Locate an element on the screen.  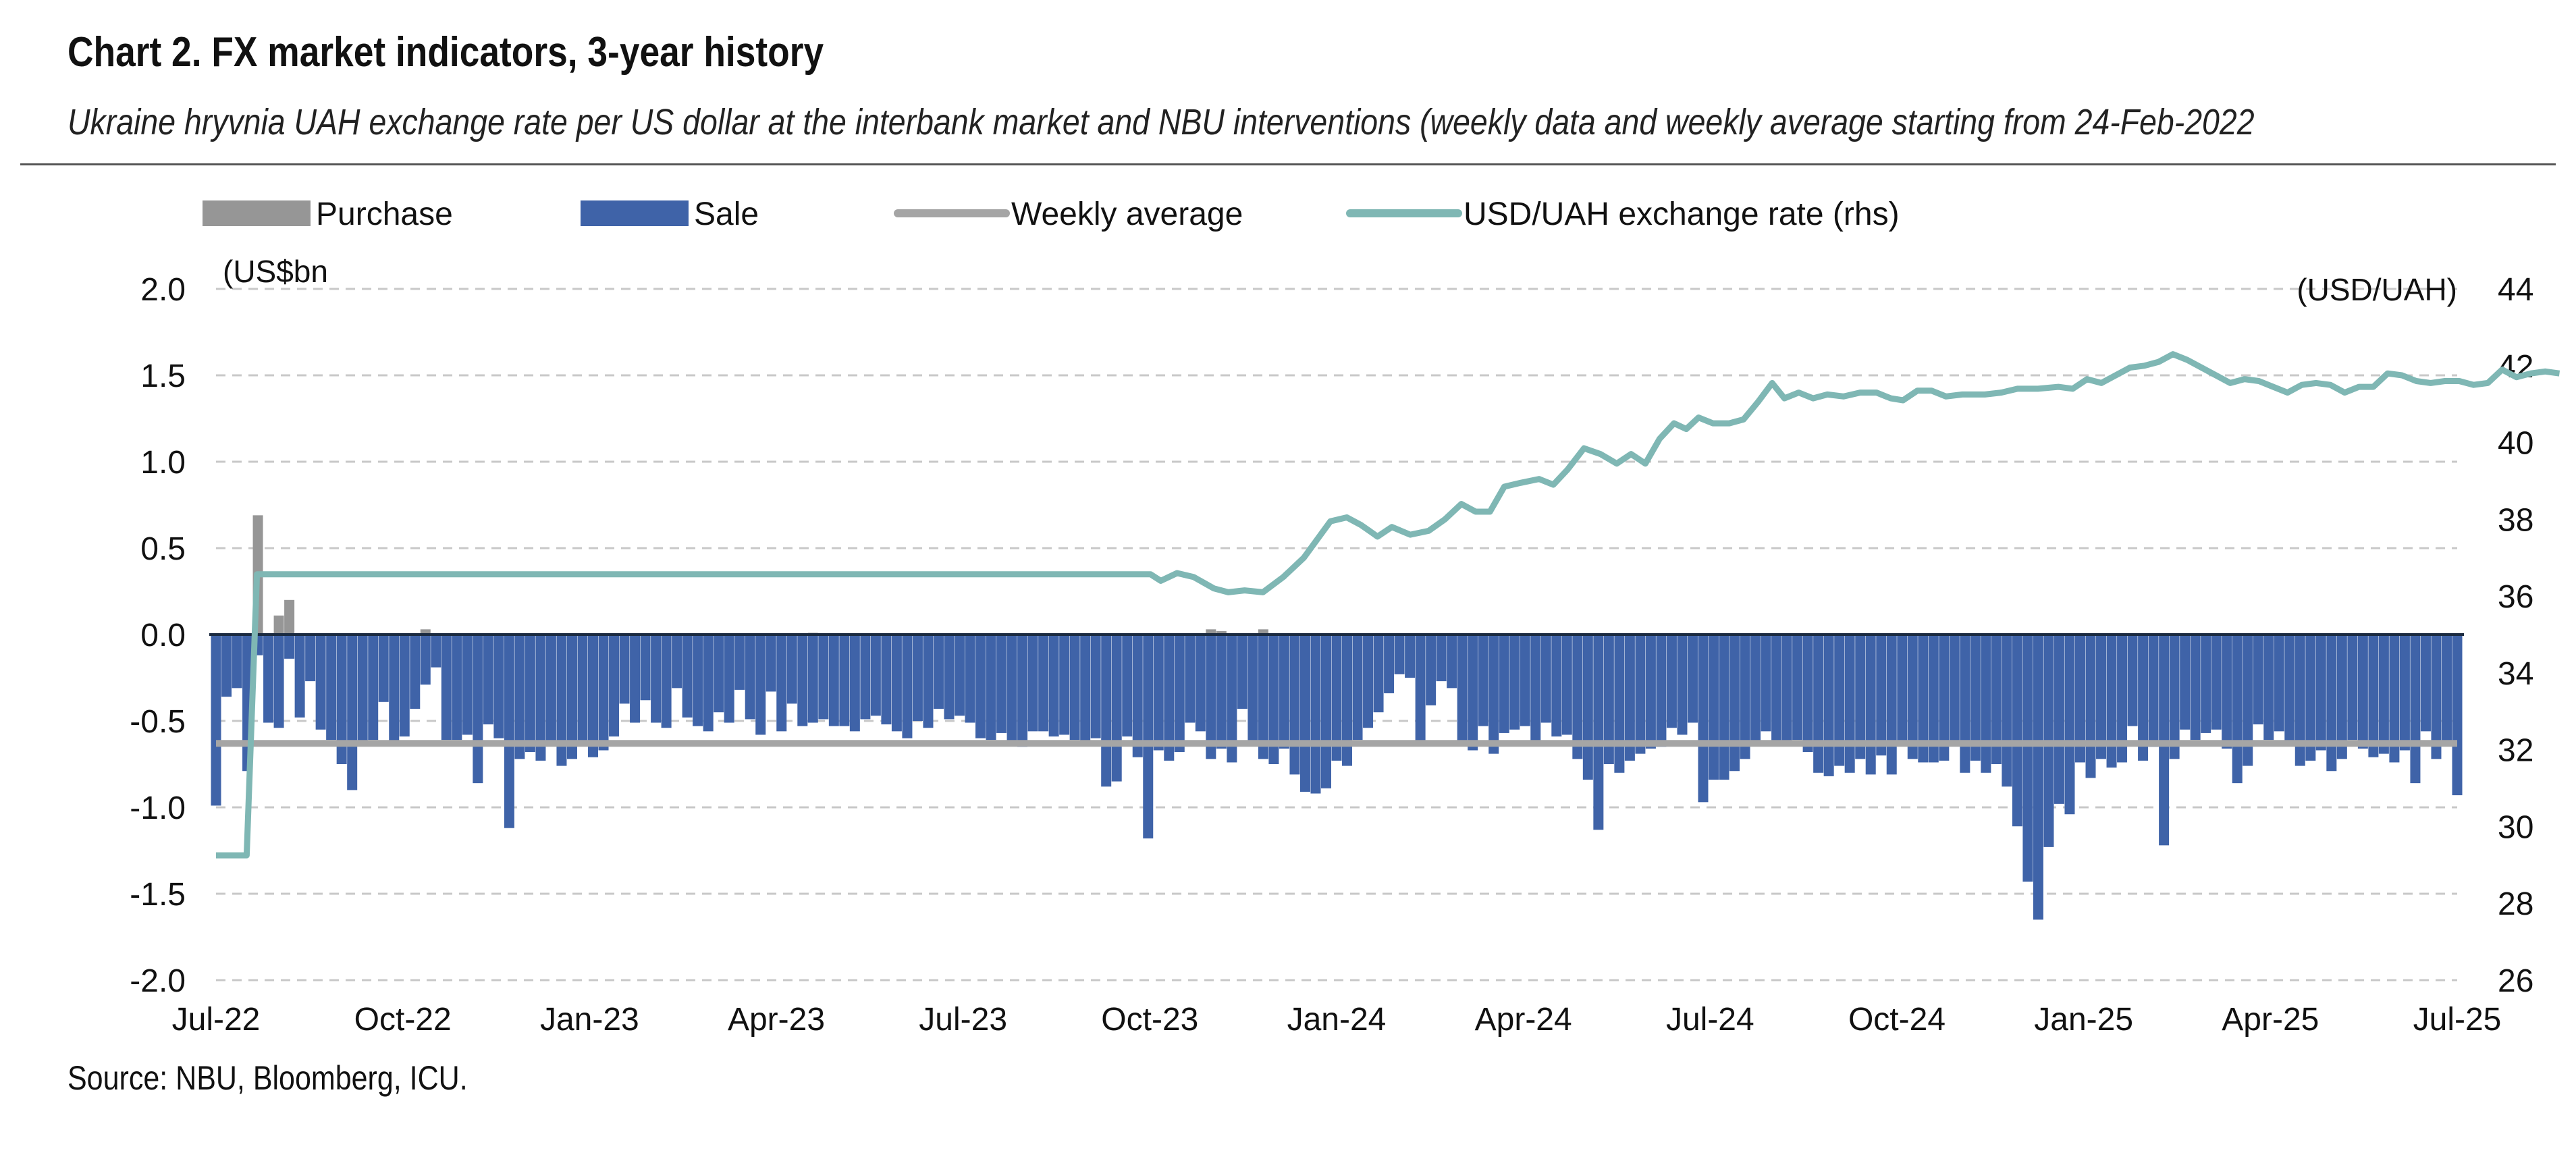
legend-label-purchase: Purchase is located at coordinates (385, 214).